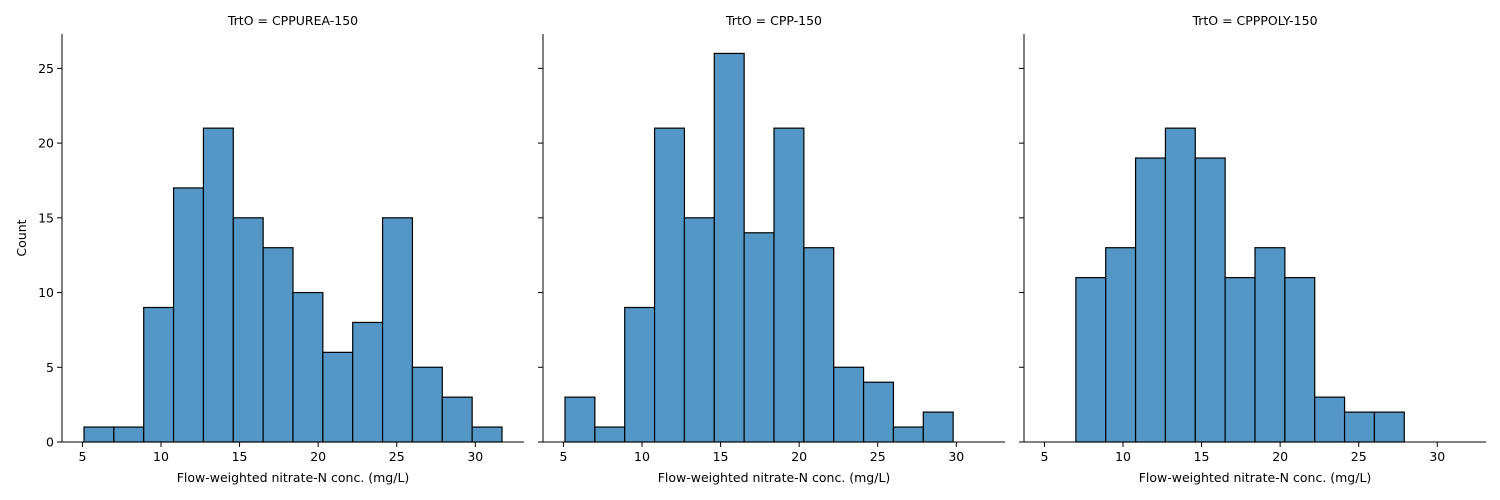 The width and height of the screenshot is (1500, 500). I want to click on y-tick-label: 25, so click(46, 68).